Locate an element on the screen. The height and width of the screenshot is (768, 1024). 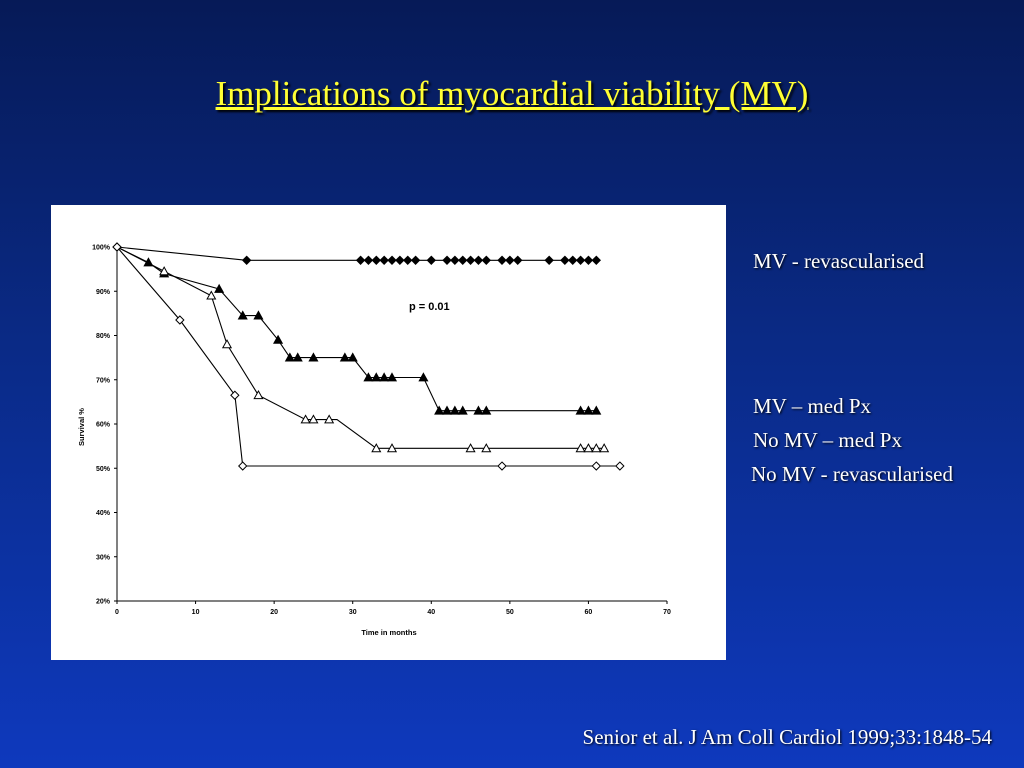
y-tick-label: 70% is located at coordinates (103, 380).